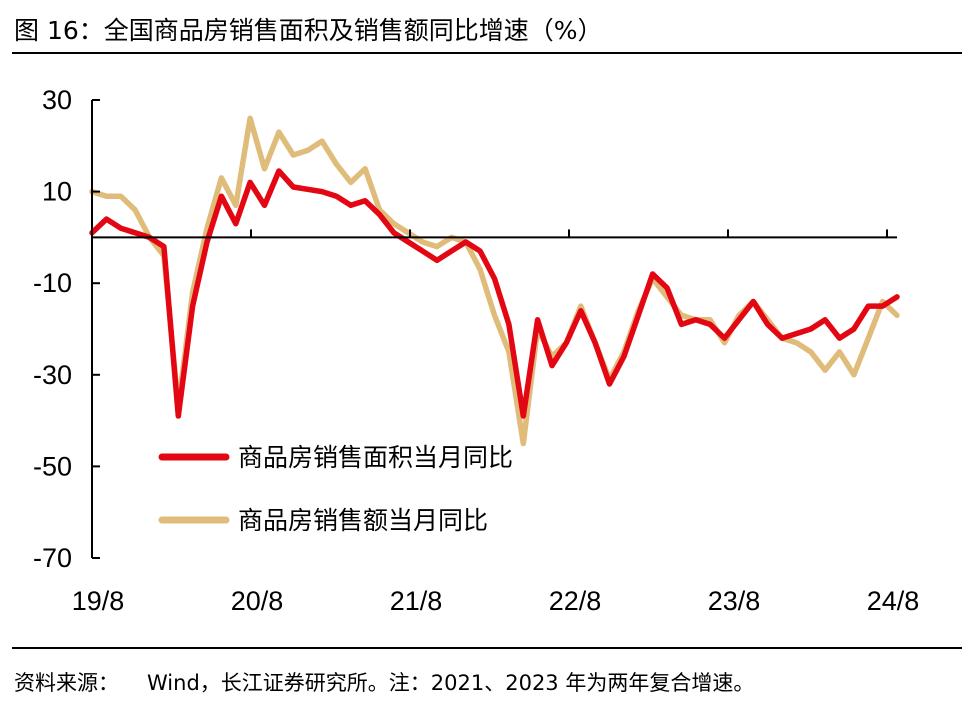  Describe the element at coordinates (363, 520) in the screenshot. I see `legend-label: 商品房销售额当月同比` at that location.